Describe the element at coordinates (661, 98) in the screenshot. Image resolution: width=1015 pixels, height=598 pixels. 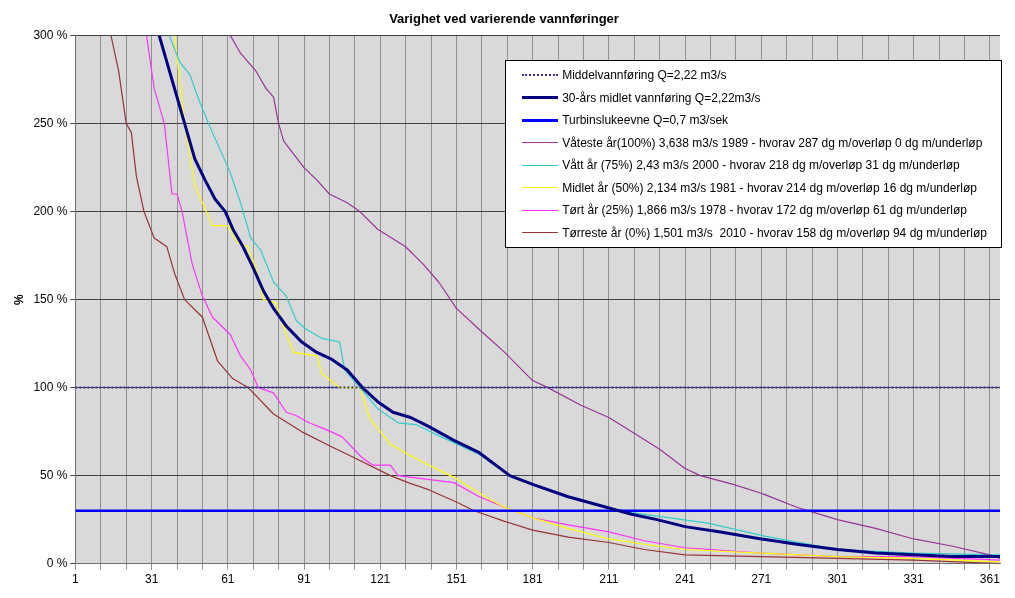
I see `legend-label: 30-års midlet vannføring Q=2,22m3/s` at that location.